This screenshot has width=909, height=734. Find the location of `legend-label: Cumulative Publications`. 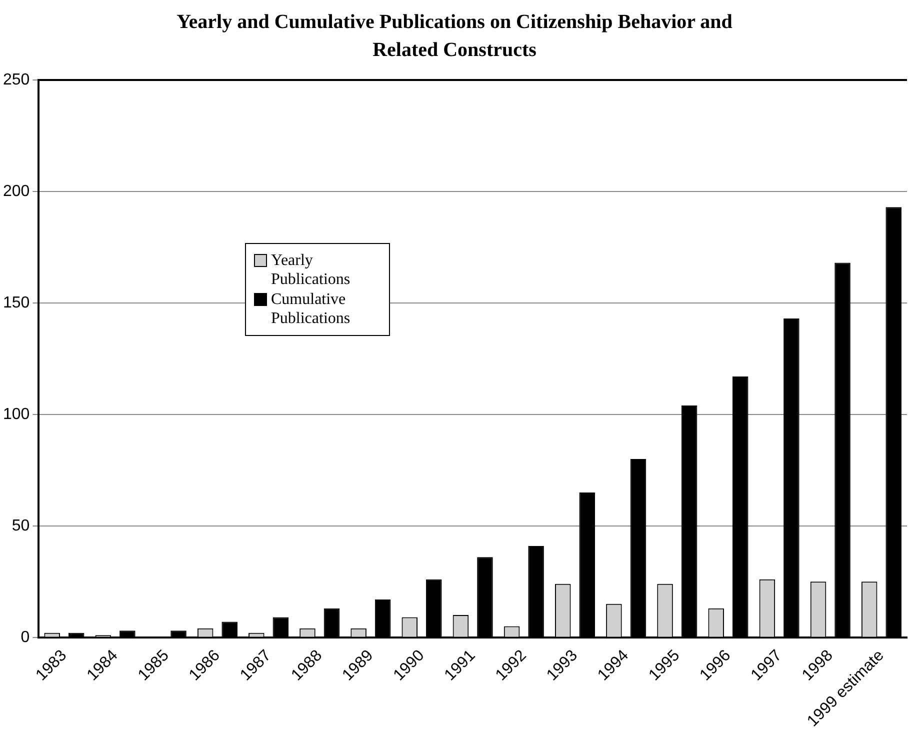

legend-label: Cumulative Publications is located at coordinates (311, 309).